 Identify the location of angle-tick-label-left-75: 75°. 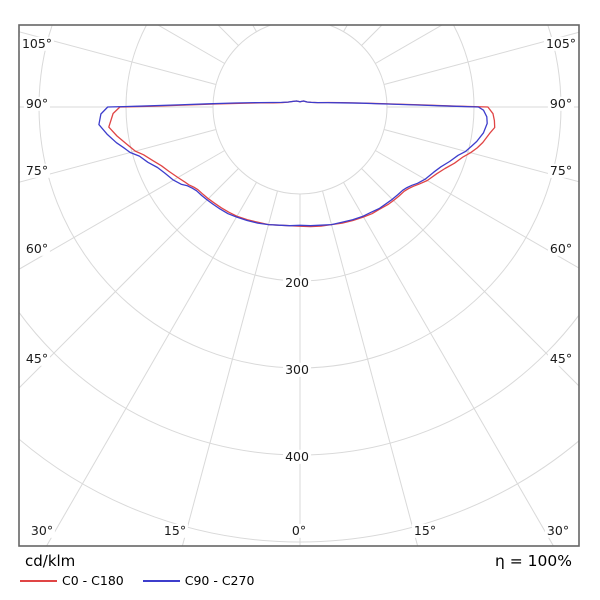
(37, 170).